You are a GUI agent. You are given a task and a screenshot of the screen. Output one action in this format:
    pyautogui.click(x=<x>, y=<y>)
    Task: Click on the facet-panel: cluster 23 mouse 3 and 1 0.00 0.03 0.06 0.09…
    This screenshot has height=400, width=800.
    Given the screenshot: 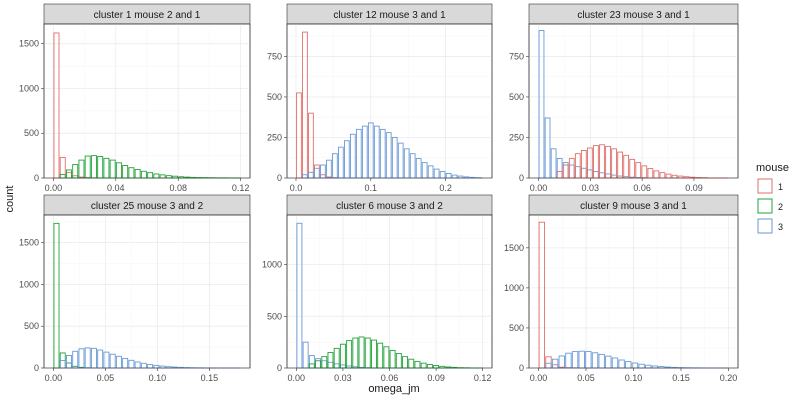 What is the action you would take?
    pyautogui.click(x=624, y=98)
    